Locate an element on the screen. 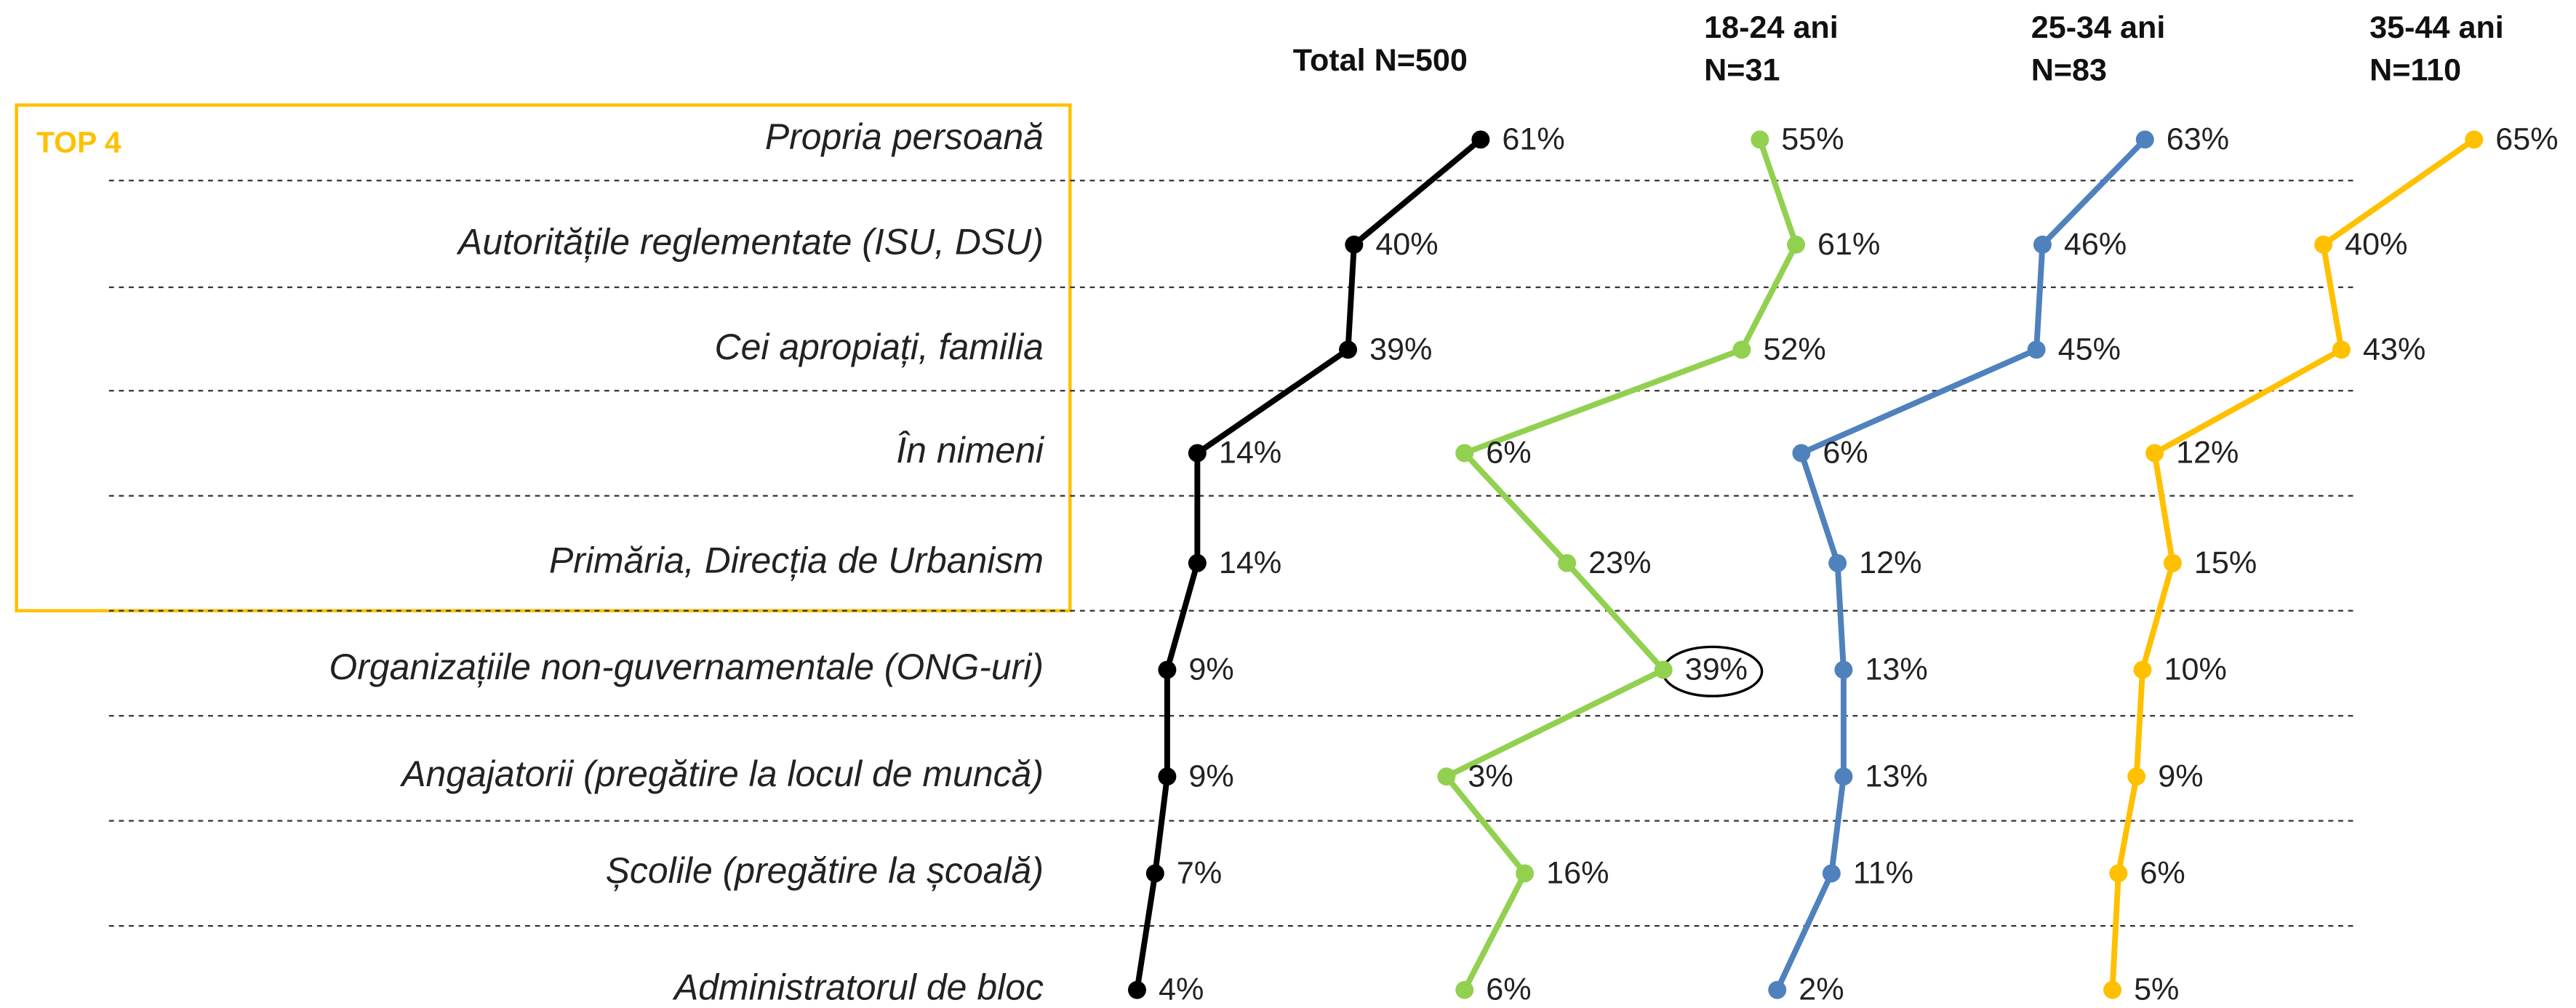  category-label: Școlile (pregătire la școală) is located at coordinates (825, 870).